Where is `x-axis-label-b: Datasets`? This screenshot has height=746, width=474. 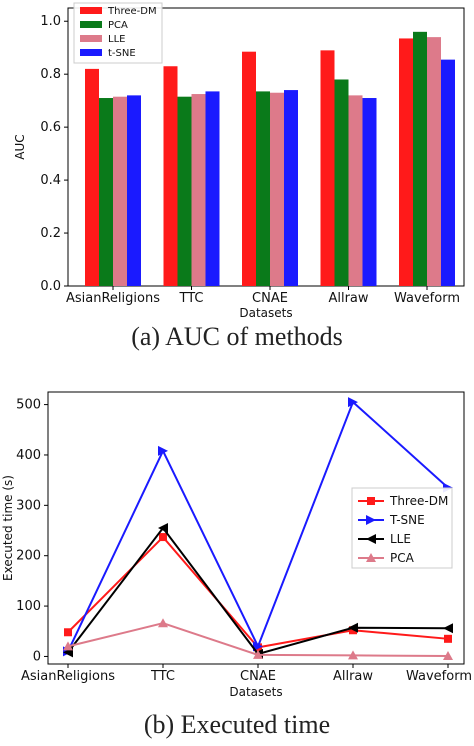 x-axis-label-b: Datasets is located at coordinates (255, 692).